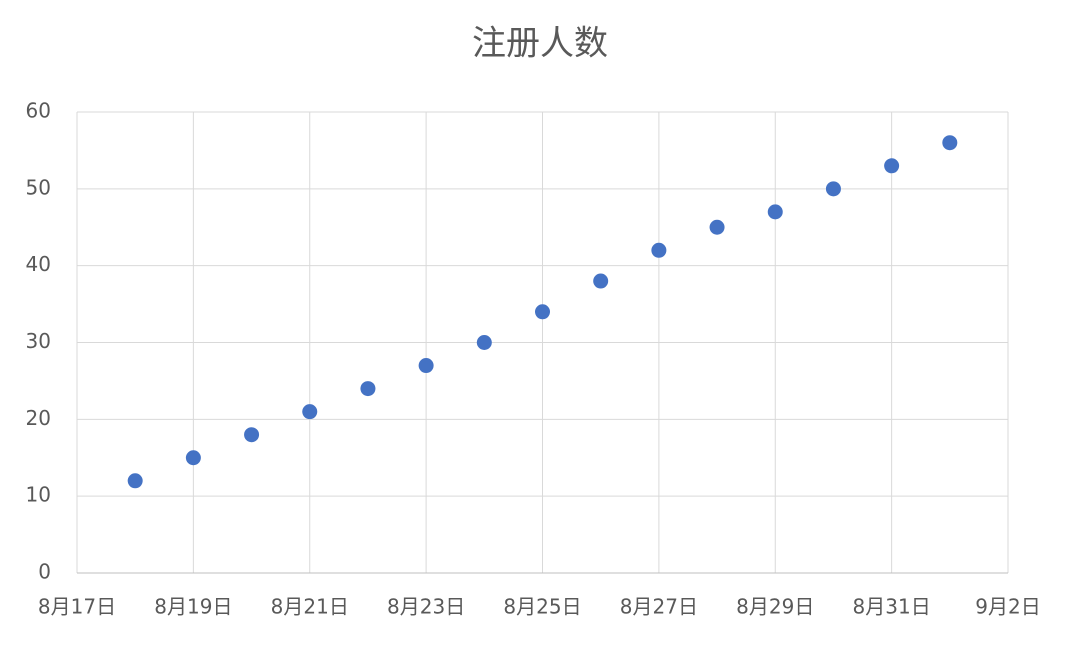 The height and width of the screenshot is (645, 1080). I want to click on x-tick-label: 9月2日, so click(1007, 607).